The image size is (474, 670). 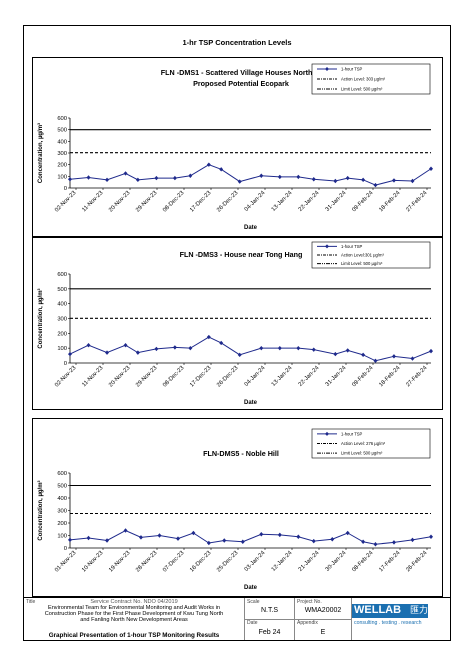 What do you see at coordinates (378, 610) in the screenshot?
I see `logo-text: WELLAB` at bounding box center [378, 610].